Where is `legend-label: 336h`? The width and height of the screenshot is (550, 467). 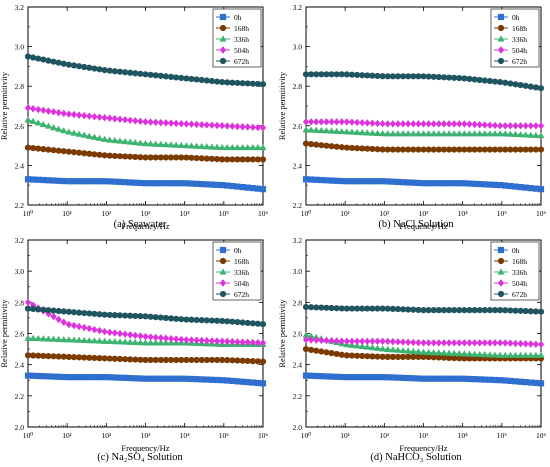
legend-label: 336h is located at coordinates (519, 39).